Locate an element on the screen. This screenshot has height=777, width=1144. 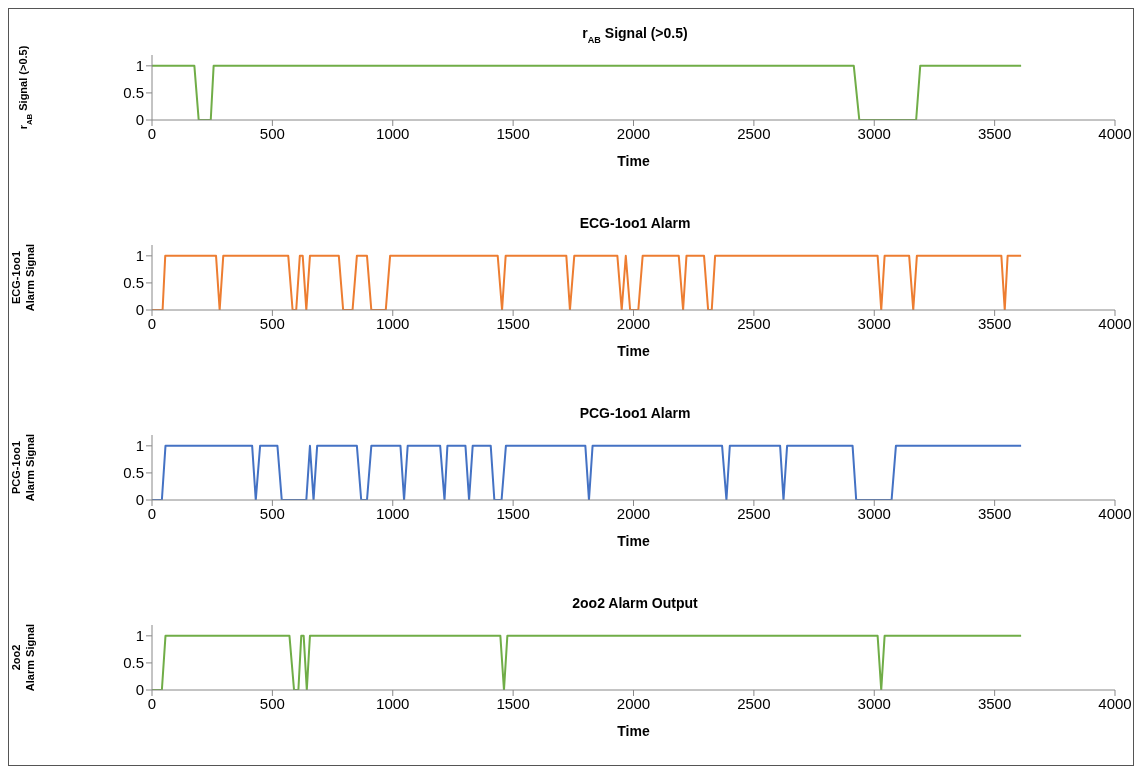
chart-title: PCG-1oo1 Alarm is located at coordinates (635, 413).